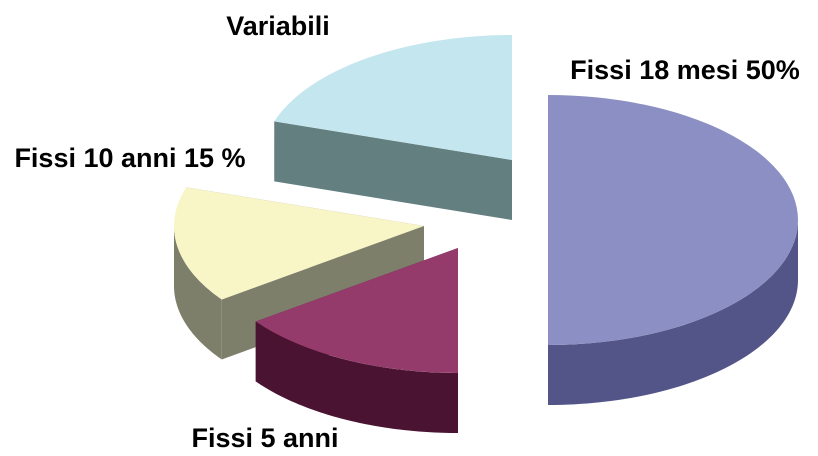 This screenshot has height=456, width=818. Describe the element at coordinates (393, 170) in the screenshot. I see `slice-side` at that location.